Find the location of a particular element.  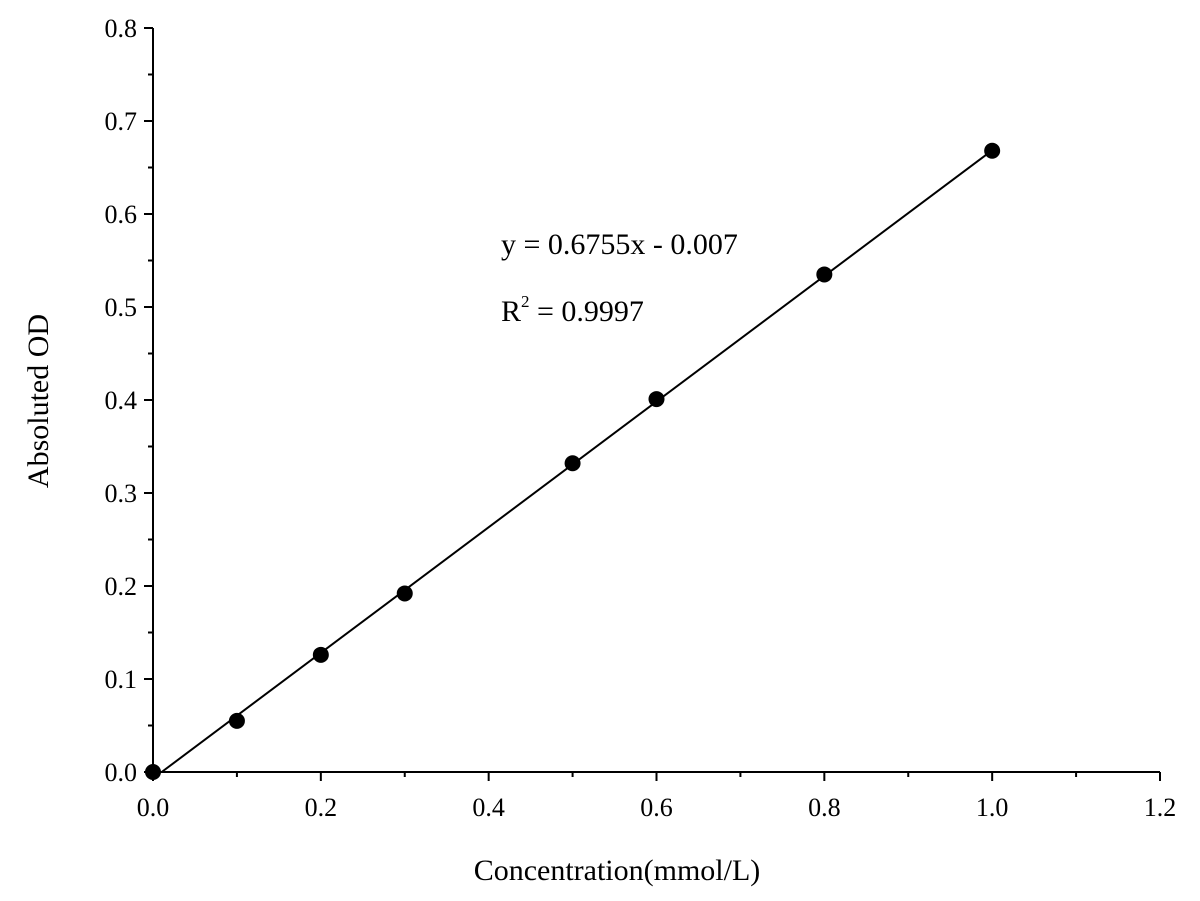

x-tick-label: 1.2 is located at coordinates (1160, 807).